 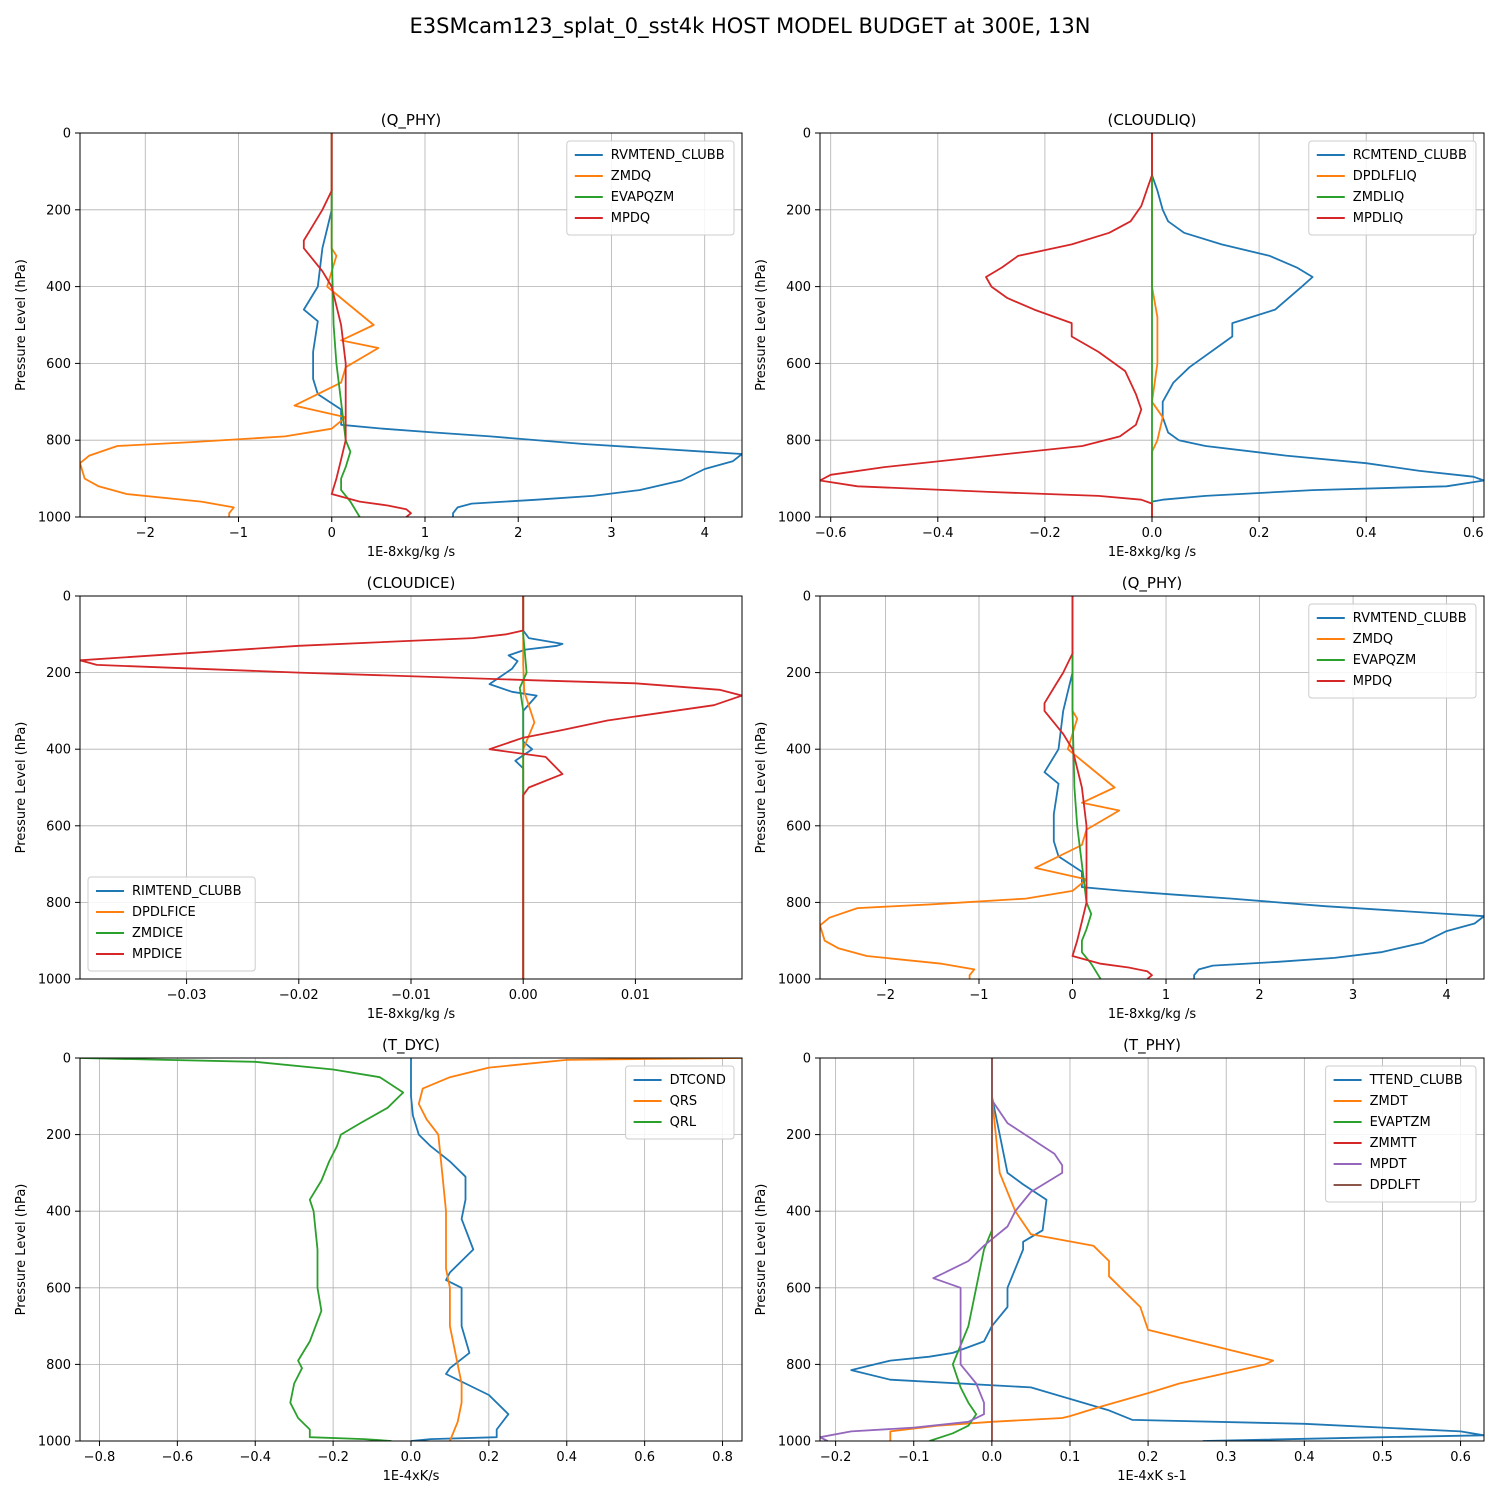 What do you see at coordinates (100, 1457) in the screenshot?
I see `x-tick-label: −0.8` at bounding box center [100, 1457].